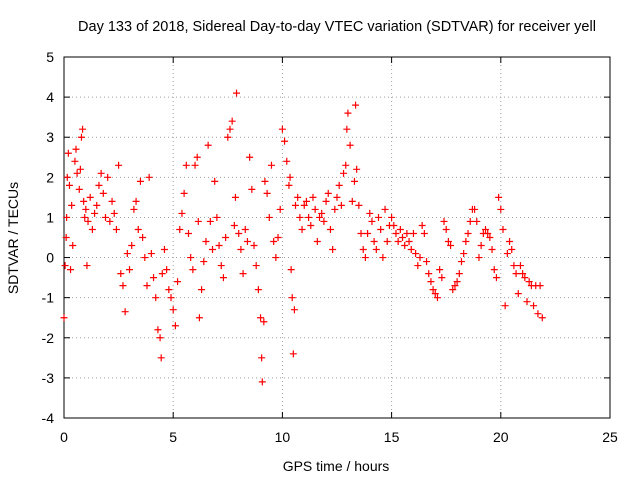  I want to click on y-tick-label: -2, so click(48, 338).